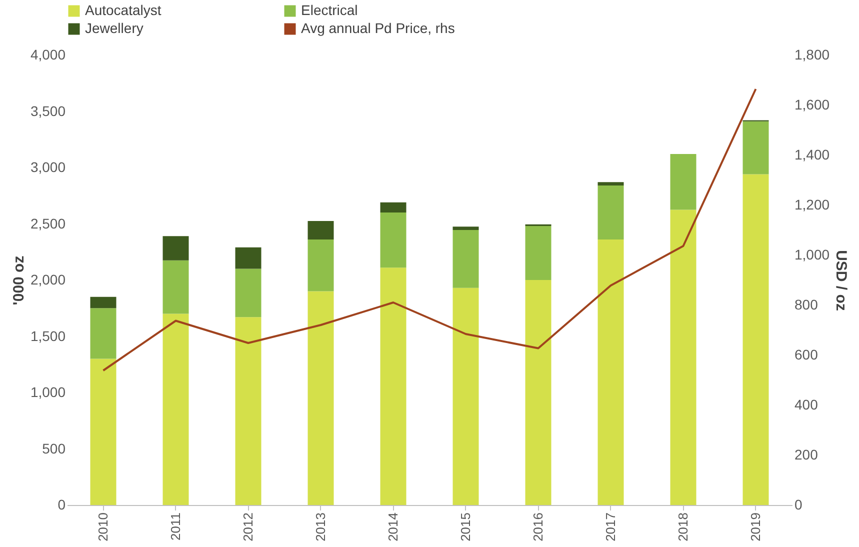 The image size is (859, 547). What do you see at coordinates (806, 454) in the screenshot?
I see `y2-tick-label: 200` at bounding box center [806, 454].